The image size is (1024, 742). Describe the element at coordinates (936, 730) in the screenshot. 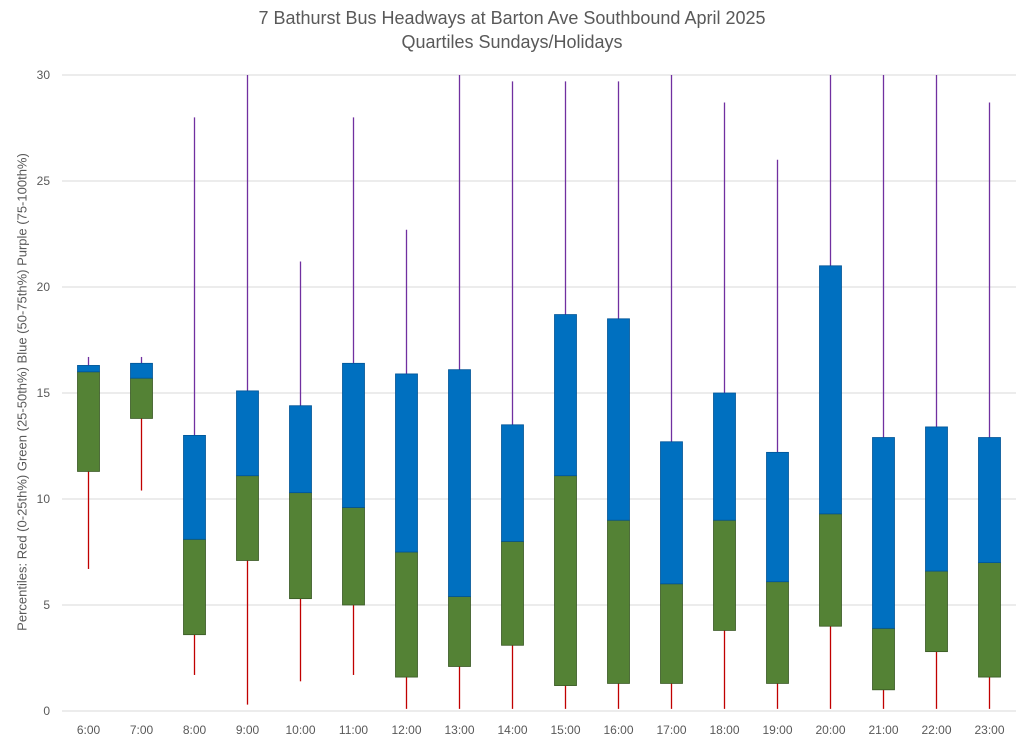

I see `x-tick-label: 22:00` at that location.